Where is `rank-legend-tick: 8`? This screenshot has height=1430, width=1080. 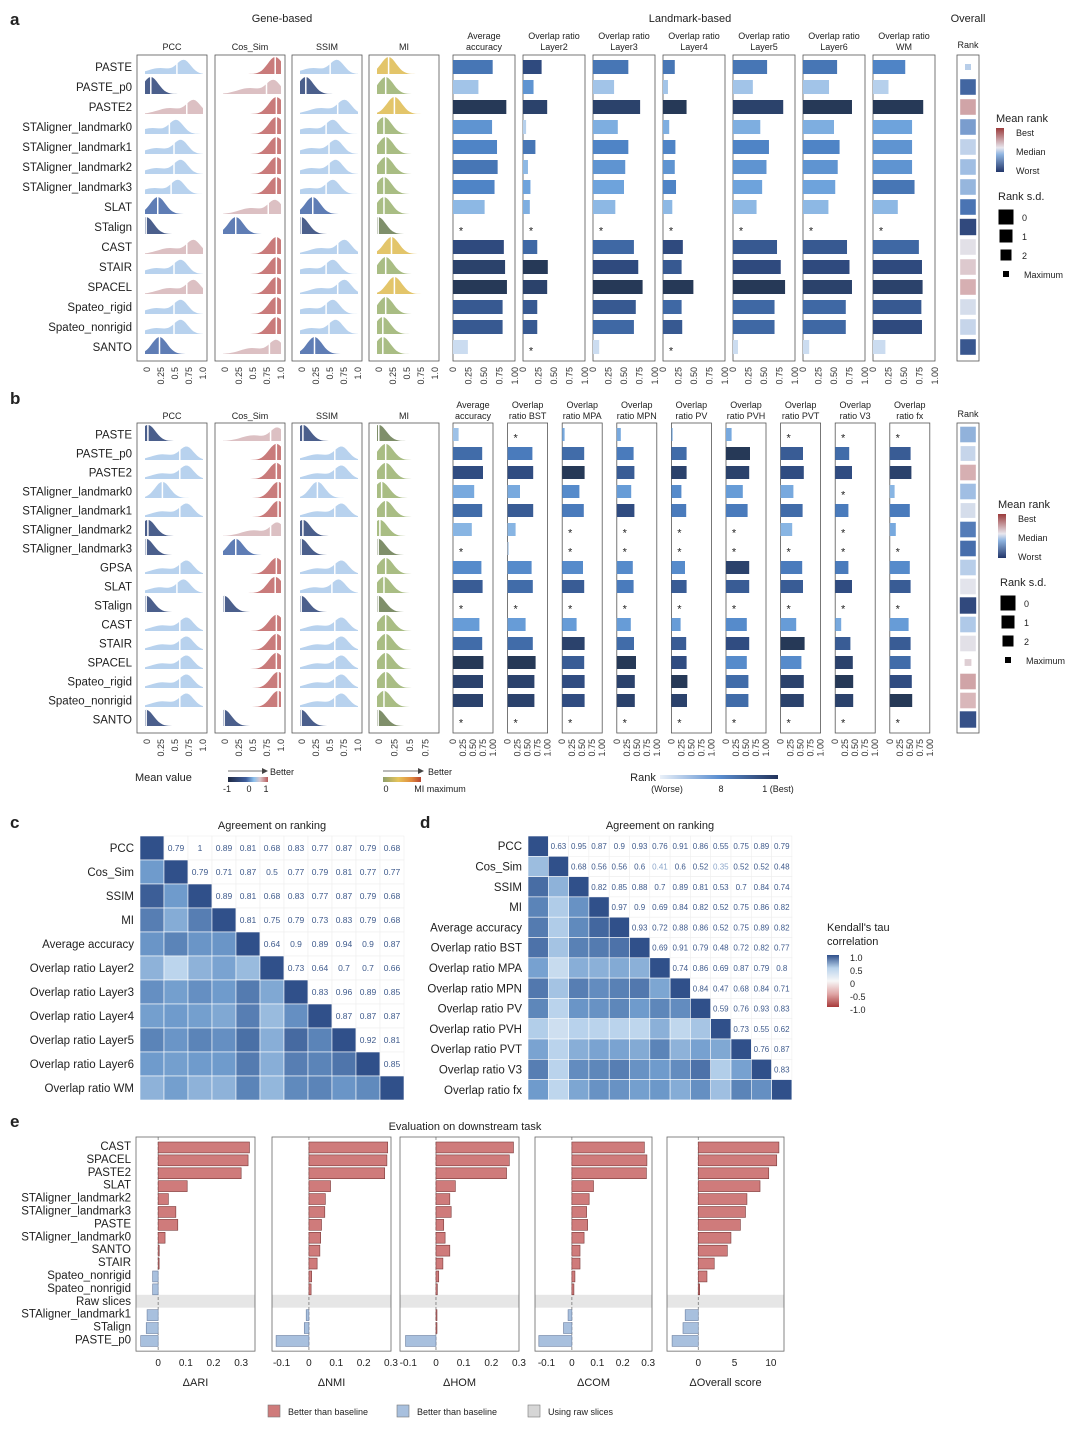 rank-legend-tick: 8 is located at coordinates (720, 789).